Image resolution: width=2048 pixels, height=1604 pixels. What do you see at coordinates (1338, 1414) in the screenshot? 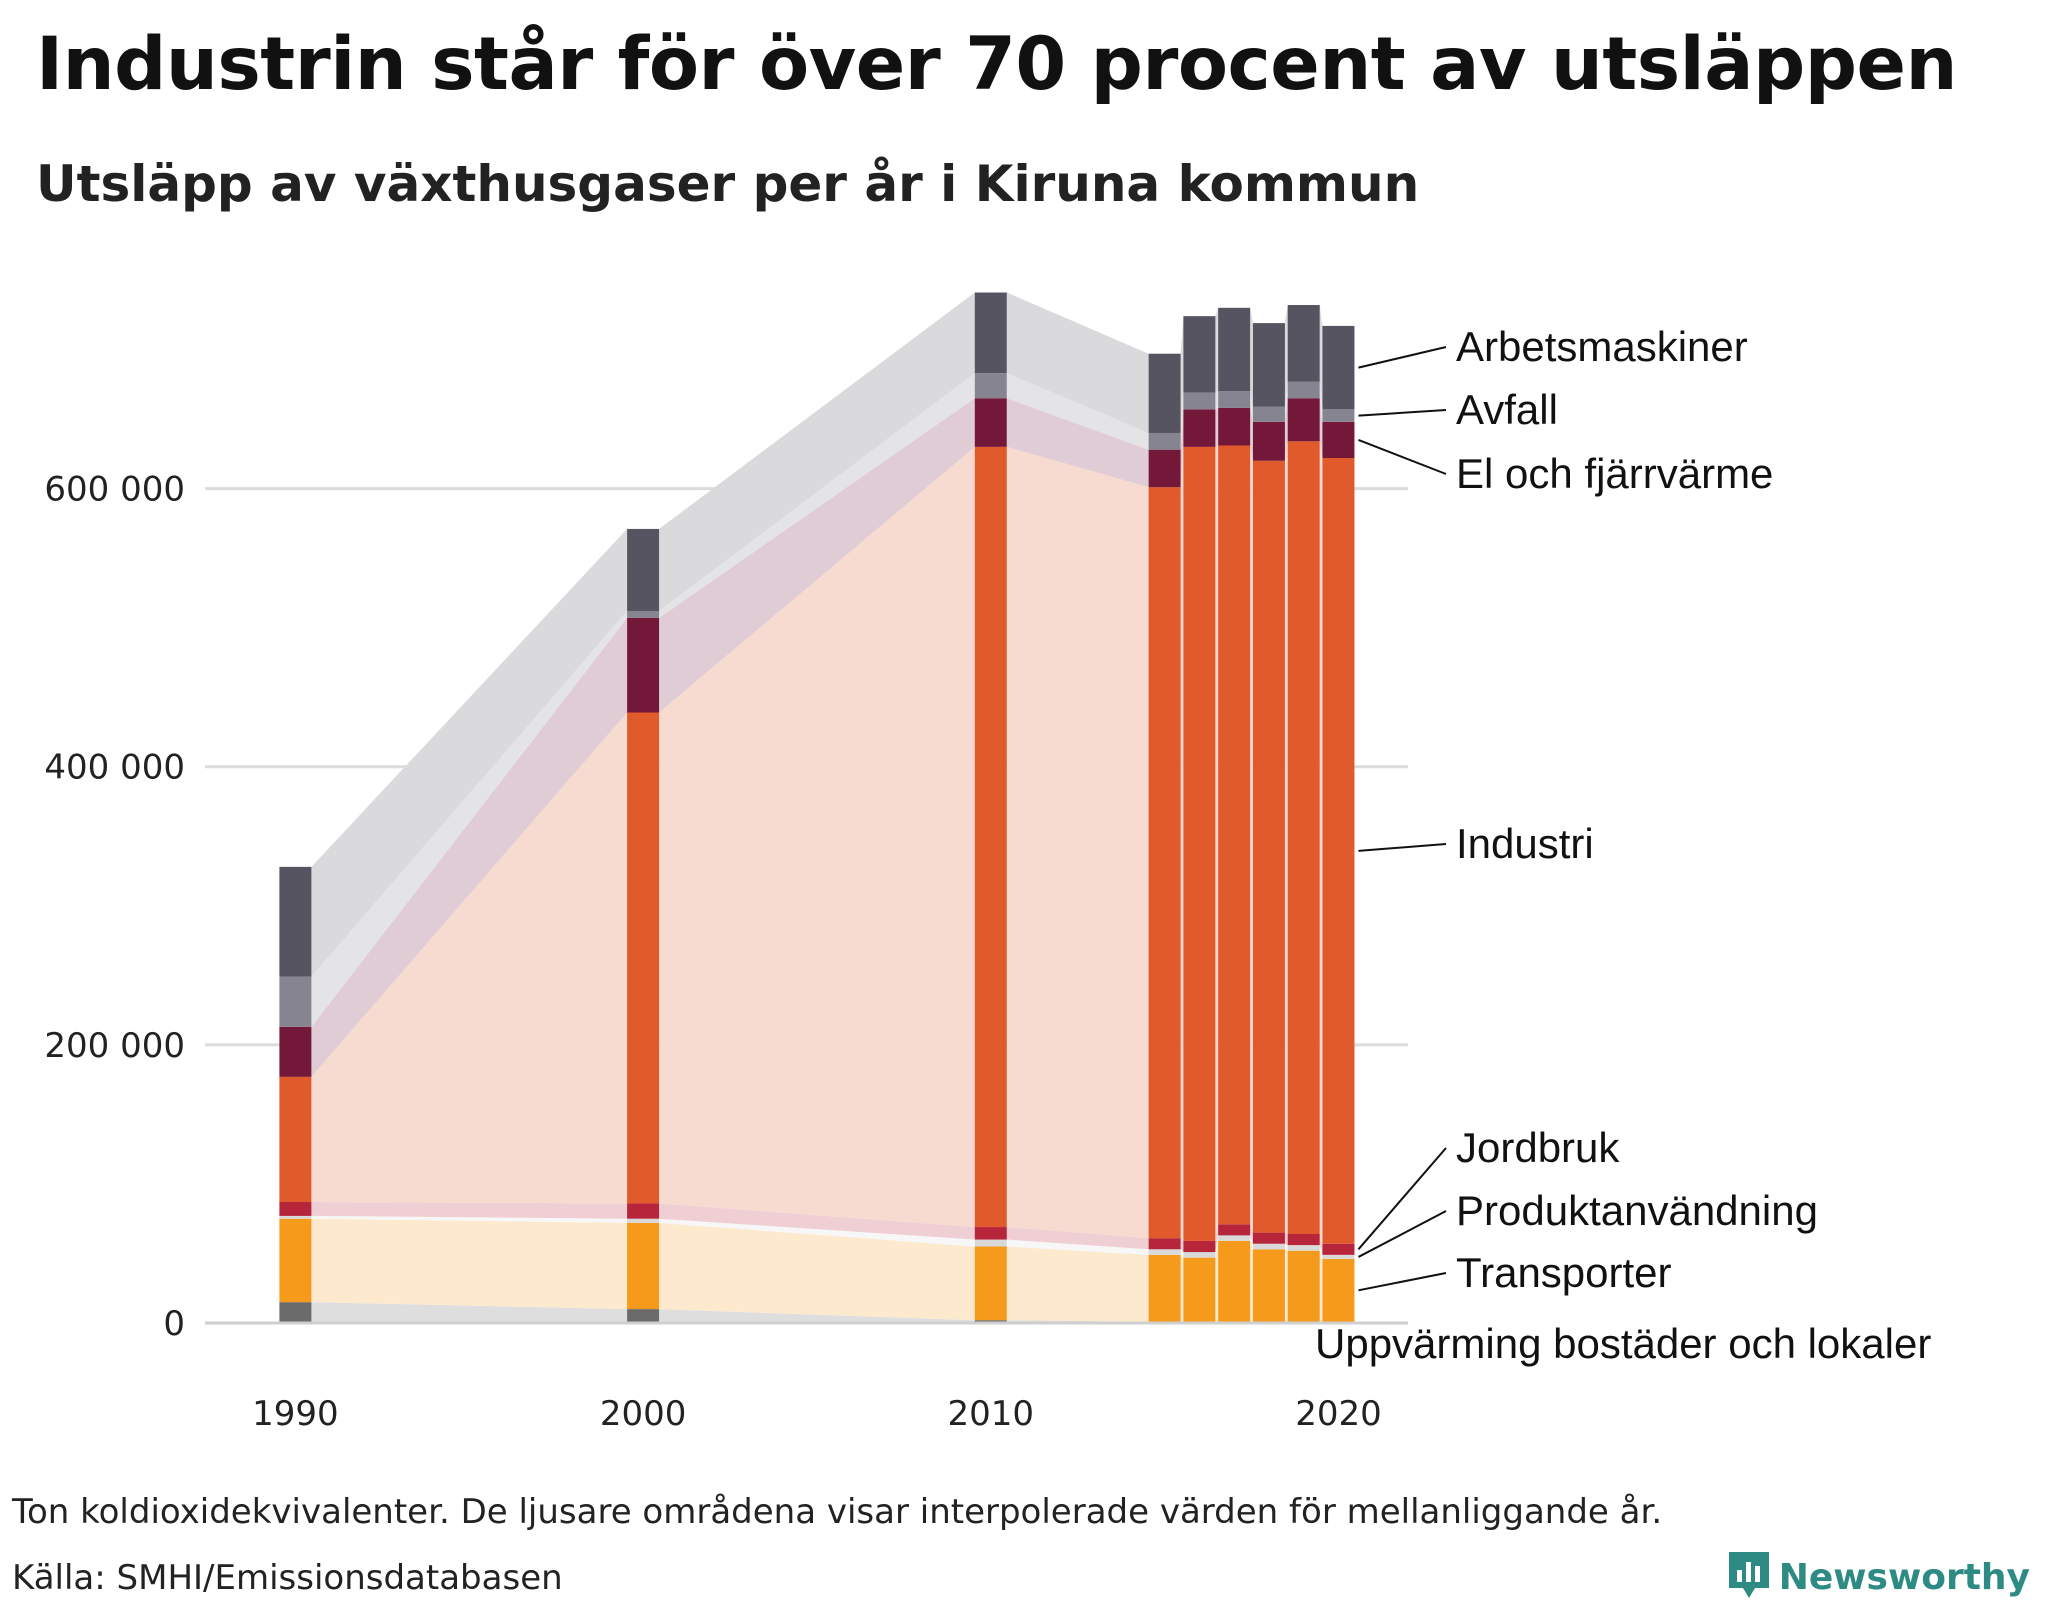
I see `x-tick-label: 2020` at bounding box center [1338, 1414].